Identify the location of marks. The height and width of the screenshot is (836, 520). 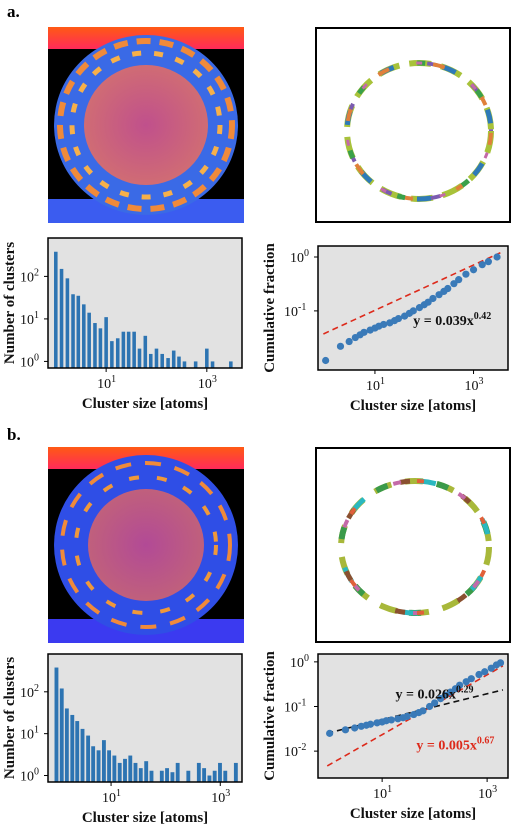
(415, 713).